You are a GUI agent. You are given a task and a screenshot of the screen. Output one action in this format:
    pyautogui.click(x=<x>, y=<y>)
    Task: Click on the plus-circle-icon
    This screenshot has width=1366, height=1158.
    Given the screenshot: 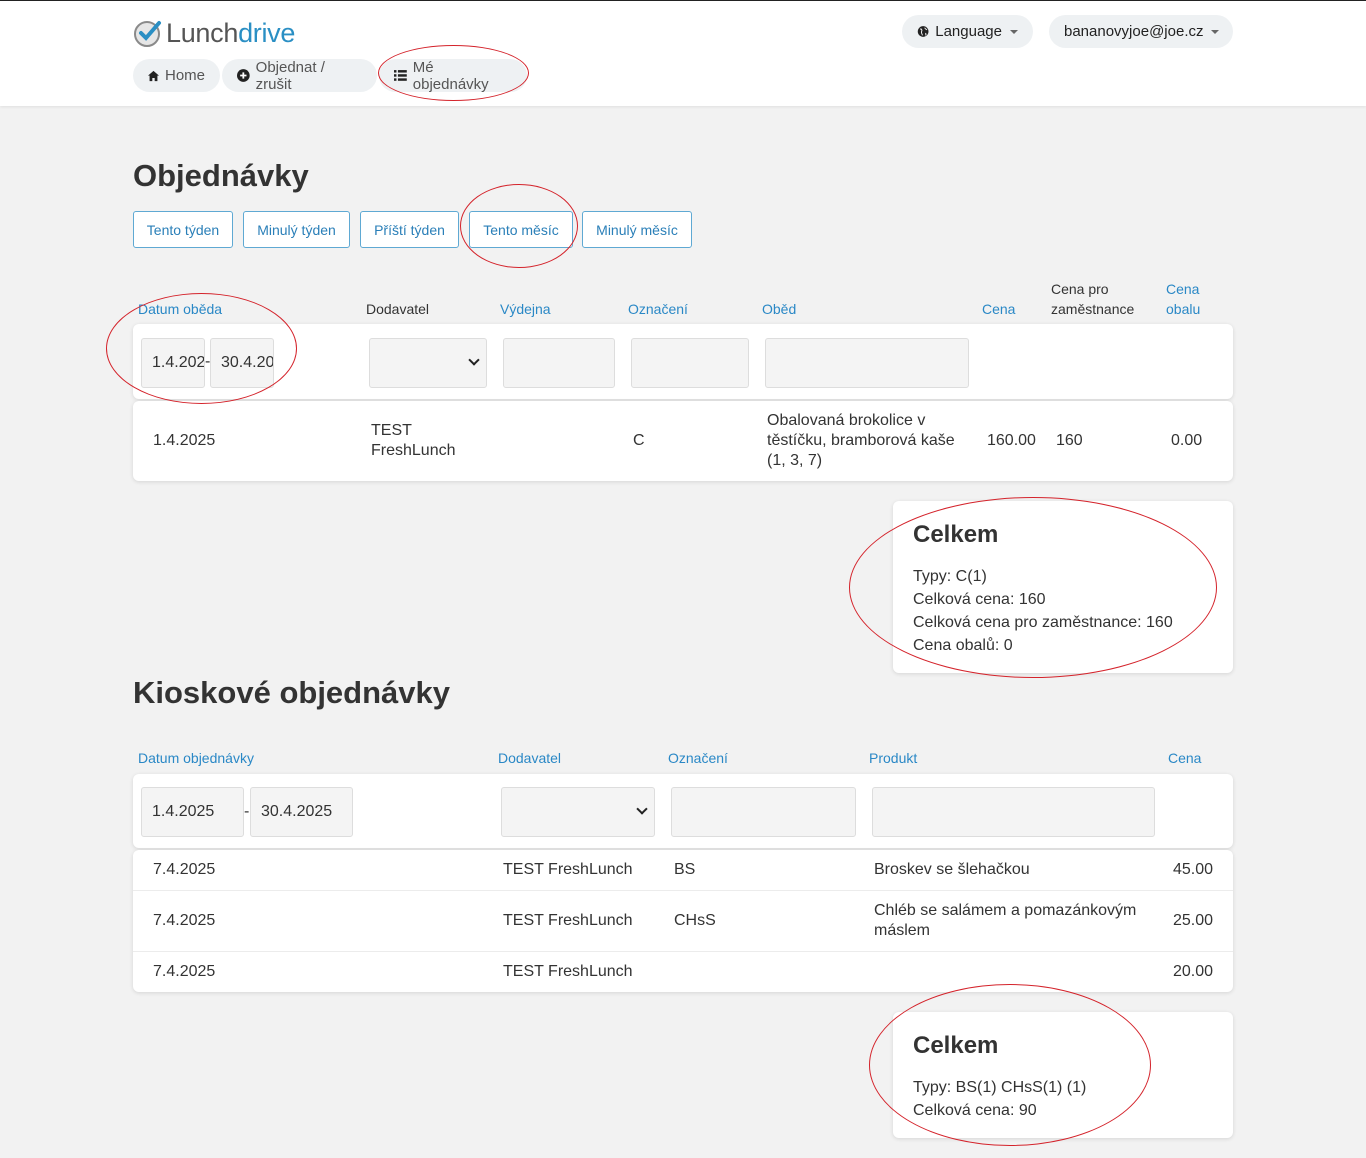 What is the action you would take?
    pyautogui.click(x=243, y=75)
    